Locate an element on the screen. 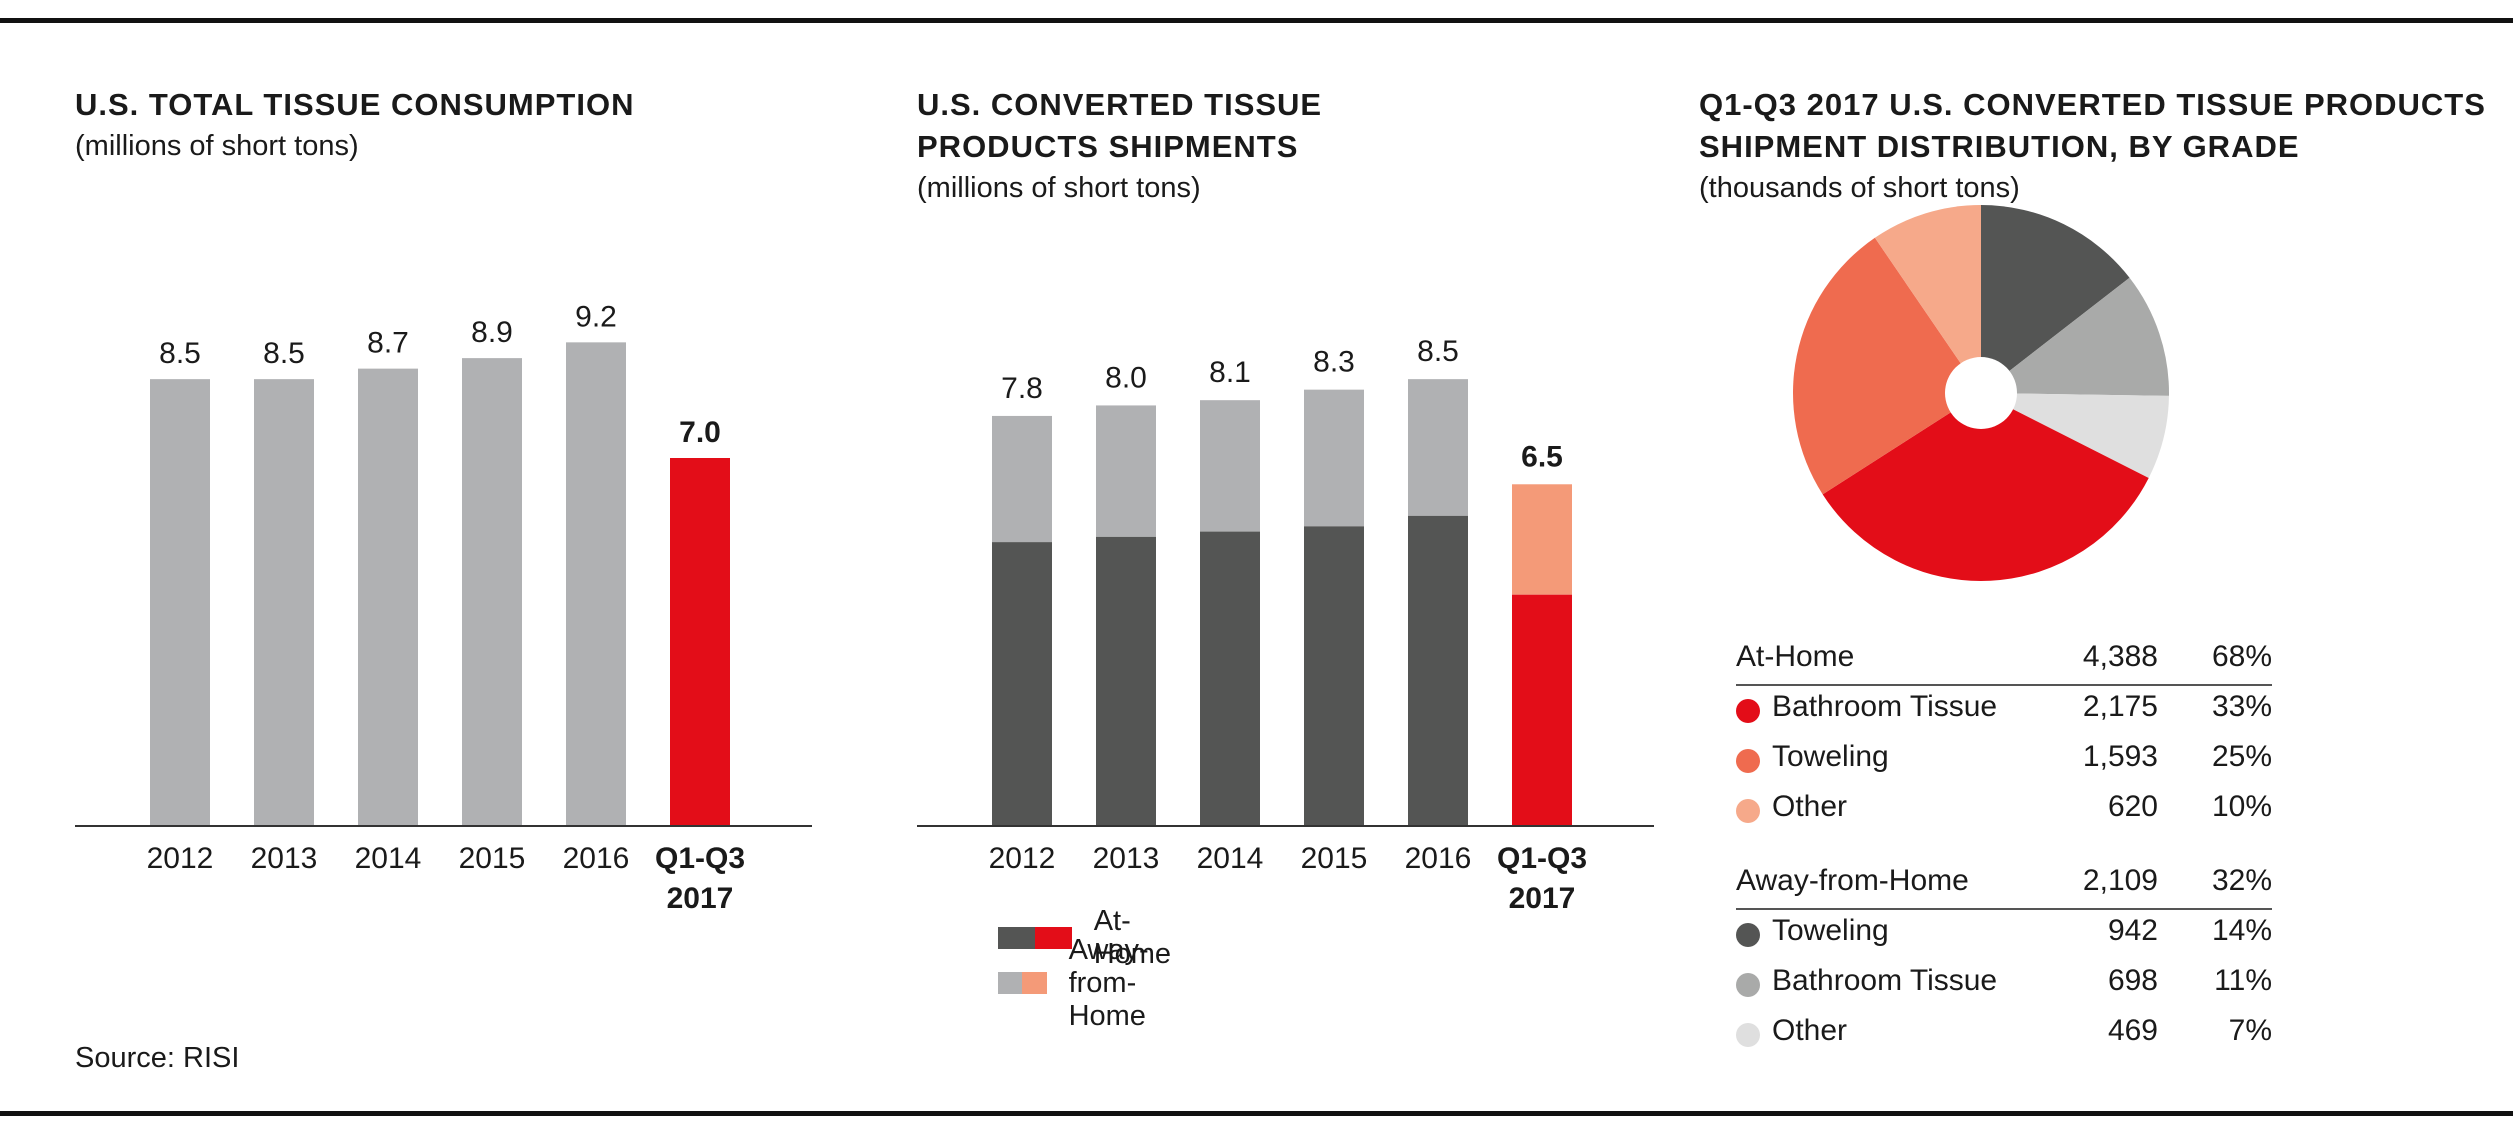 The height and width of the screenshot is (1143, 2513). table-row-value: 698 is located at coordinates (2132, 980).